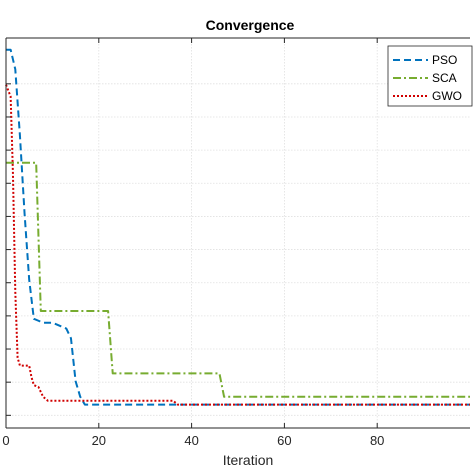  What do you see at coordinates (430, 76) in the screenshot?
I see `legend: PSO SCA GWO` at bounding box center [430, 76].